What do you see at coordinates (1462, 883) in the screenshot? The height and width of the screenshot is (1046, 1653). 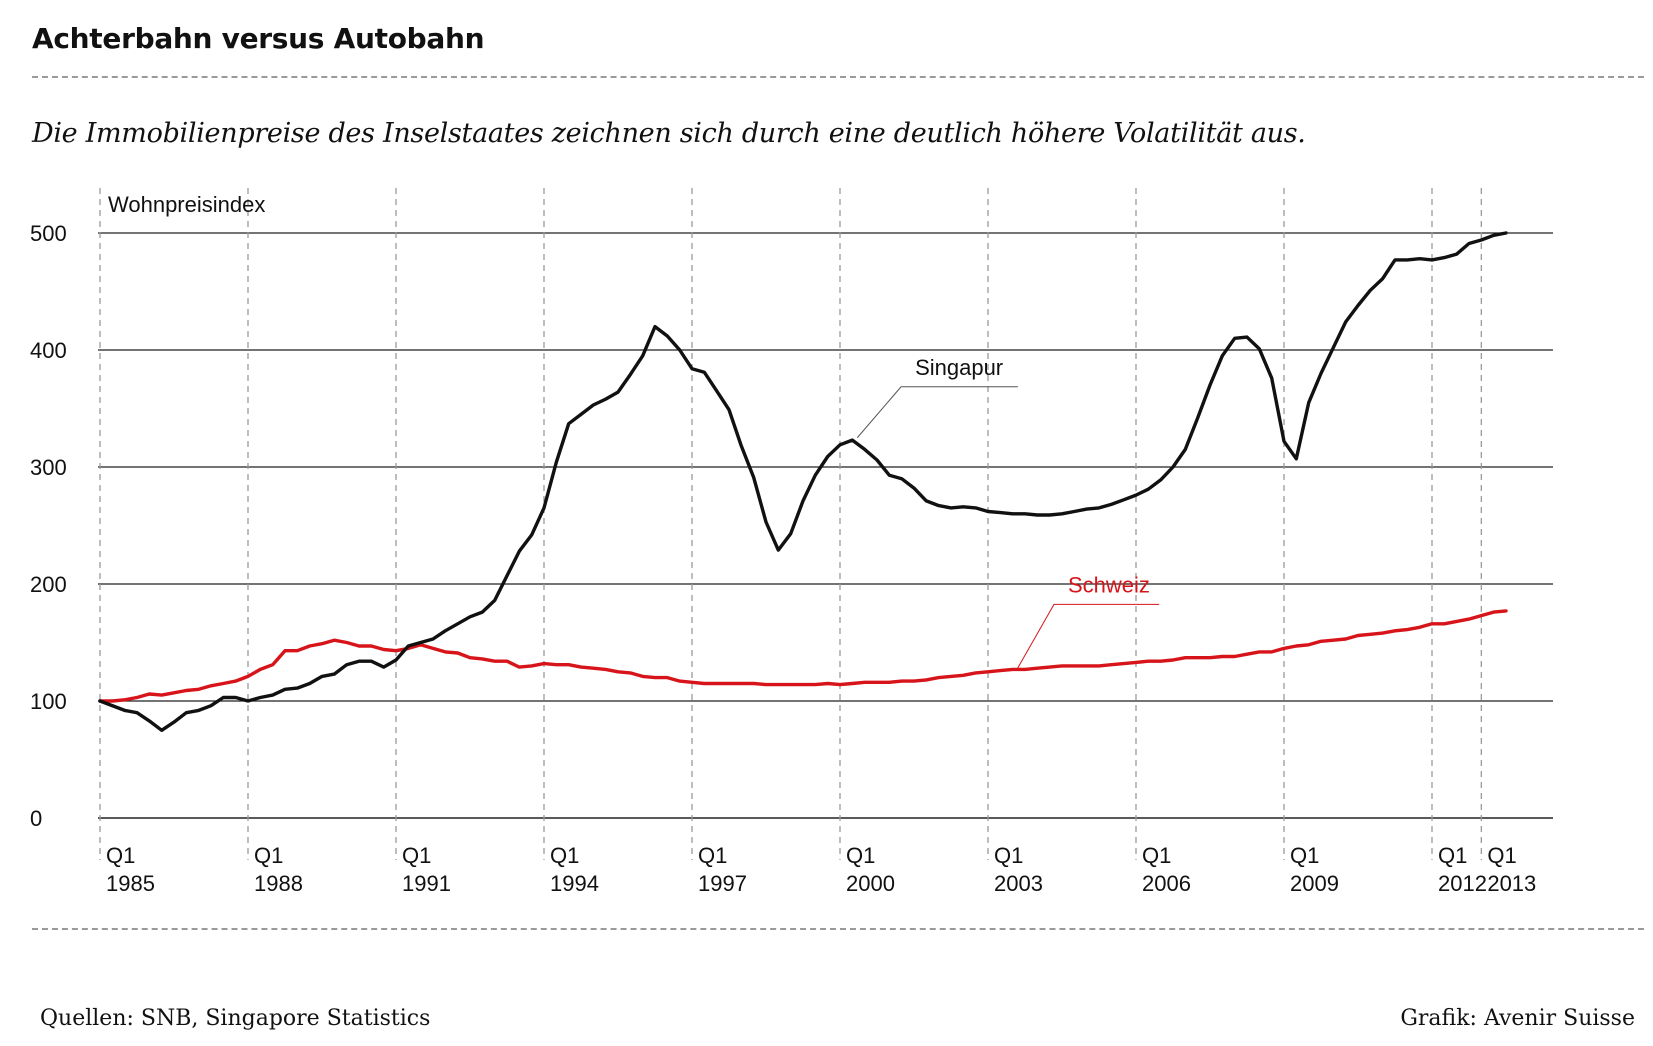 I see `x-tick-year: 2012` at bounding box center [1462, 883].